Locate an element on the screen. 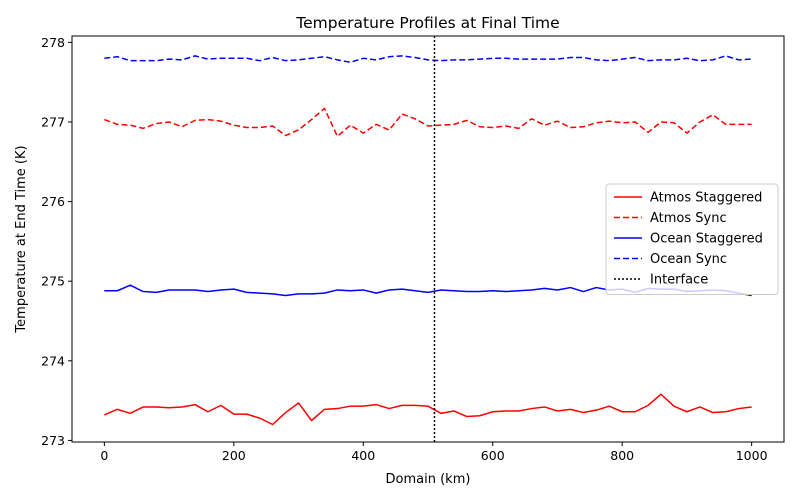 This screenshot has width=800, height=500. y-tick-label: 273 is located at coordinates (53, 440).